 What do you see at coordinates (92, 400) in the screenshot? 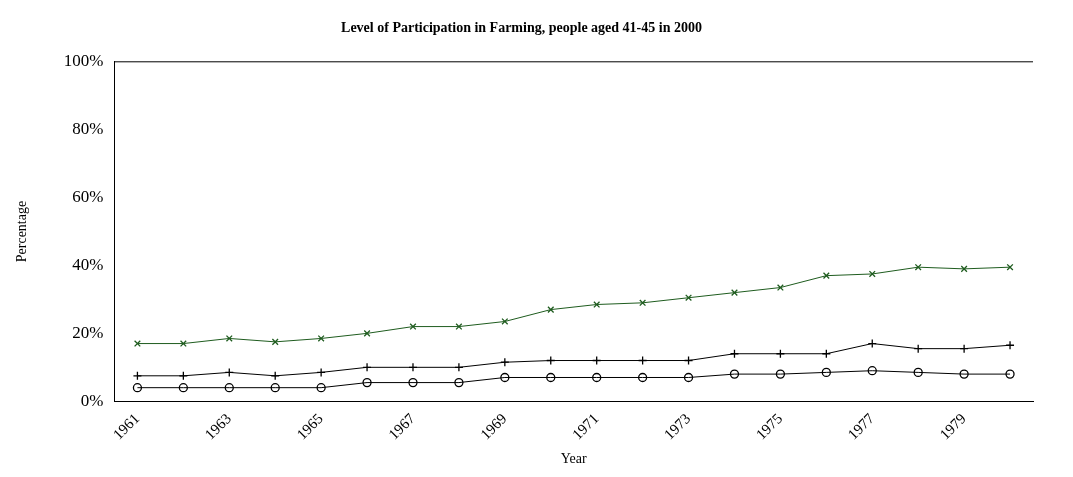
I see `y-tick-label: 0%` at bounding box center [92, 400].